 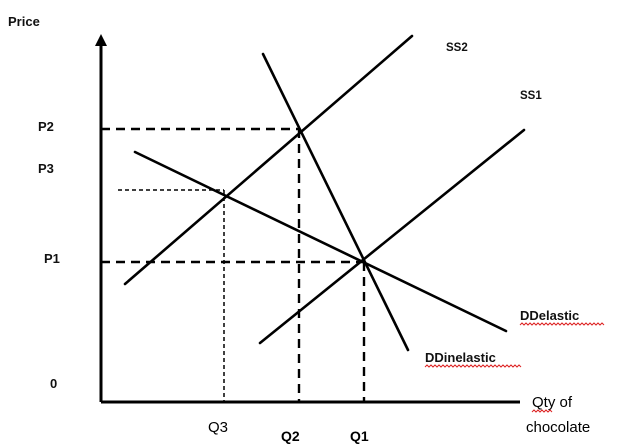 What do you see at coordinates (549, 315) in the screenshot?
I see `curve-label-dd-elastic: DDelastic` at bounding box center [549, 315].